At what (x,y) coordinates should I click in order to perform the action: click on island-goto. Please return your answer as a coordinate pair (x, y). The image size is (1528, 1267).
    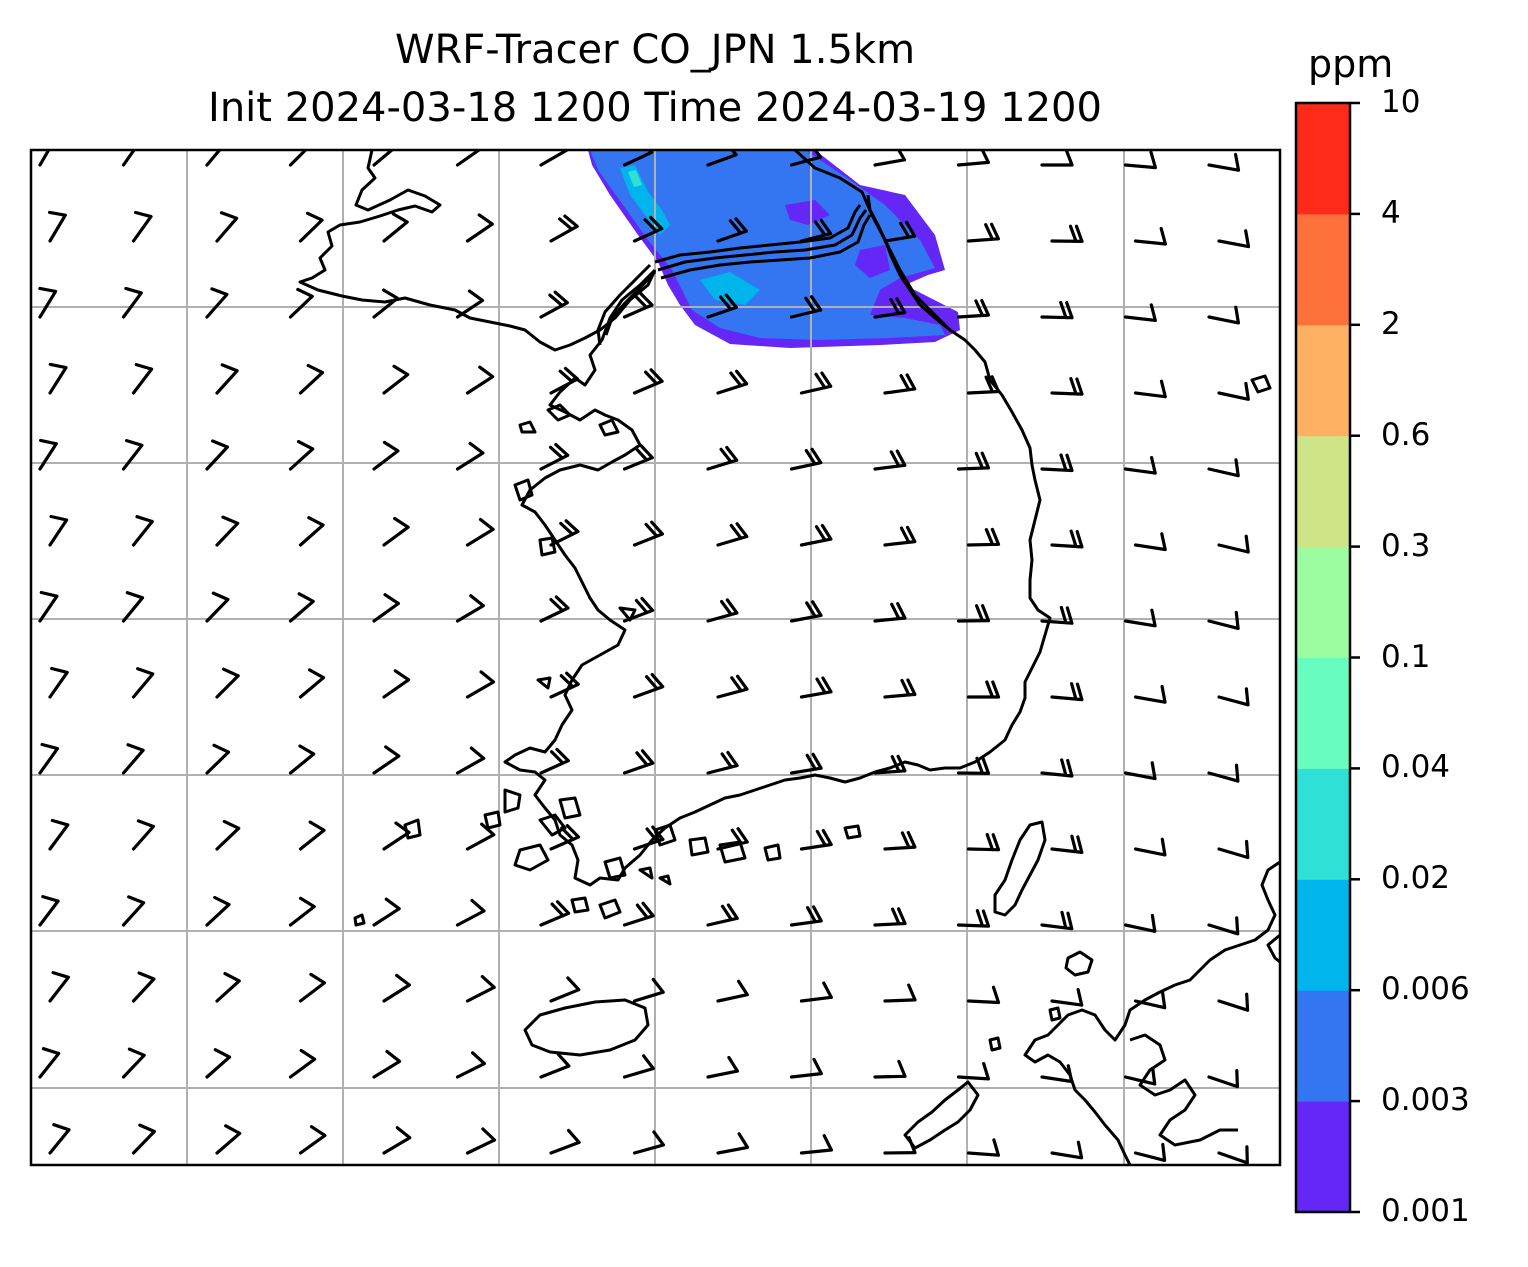
    Looking at the image, I should click on (941, 1115).